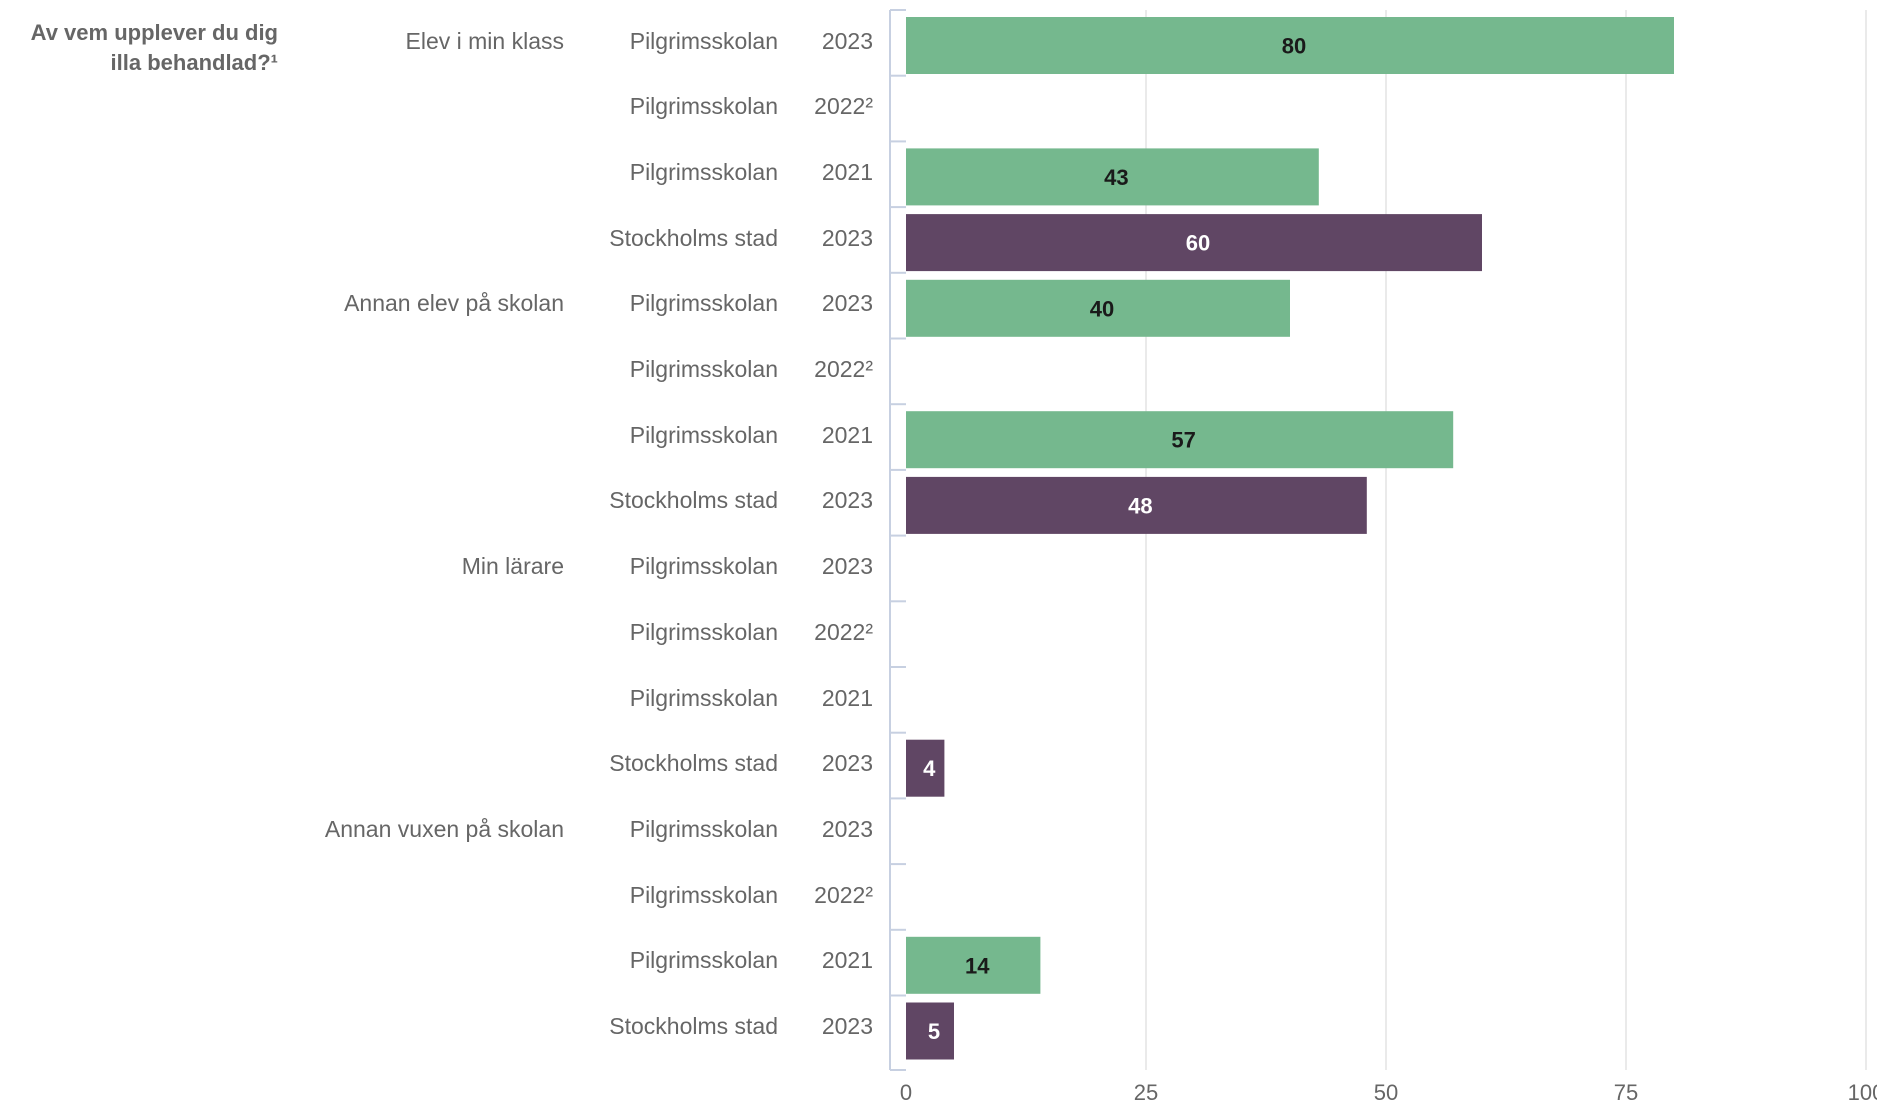 This screenshot has width=1877, height=1103. Describe the element at coordinates (1294, 46) in the screenshot. I see `bar-value-label: 80` at that location.